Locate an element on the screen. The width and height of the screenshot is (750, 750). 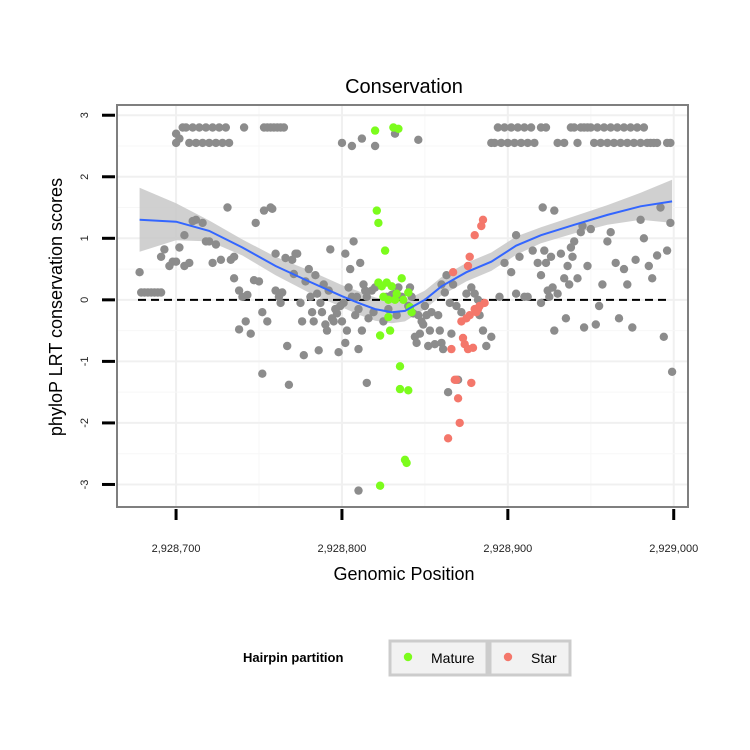
legend-label-0: Mature is located at coordinates (453, 658).